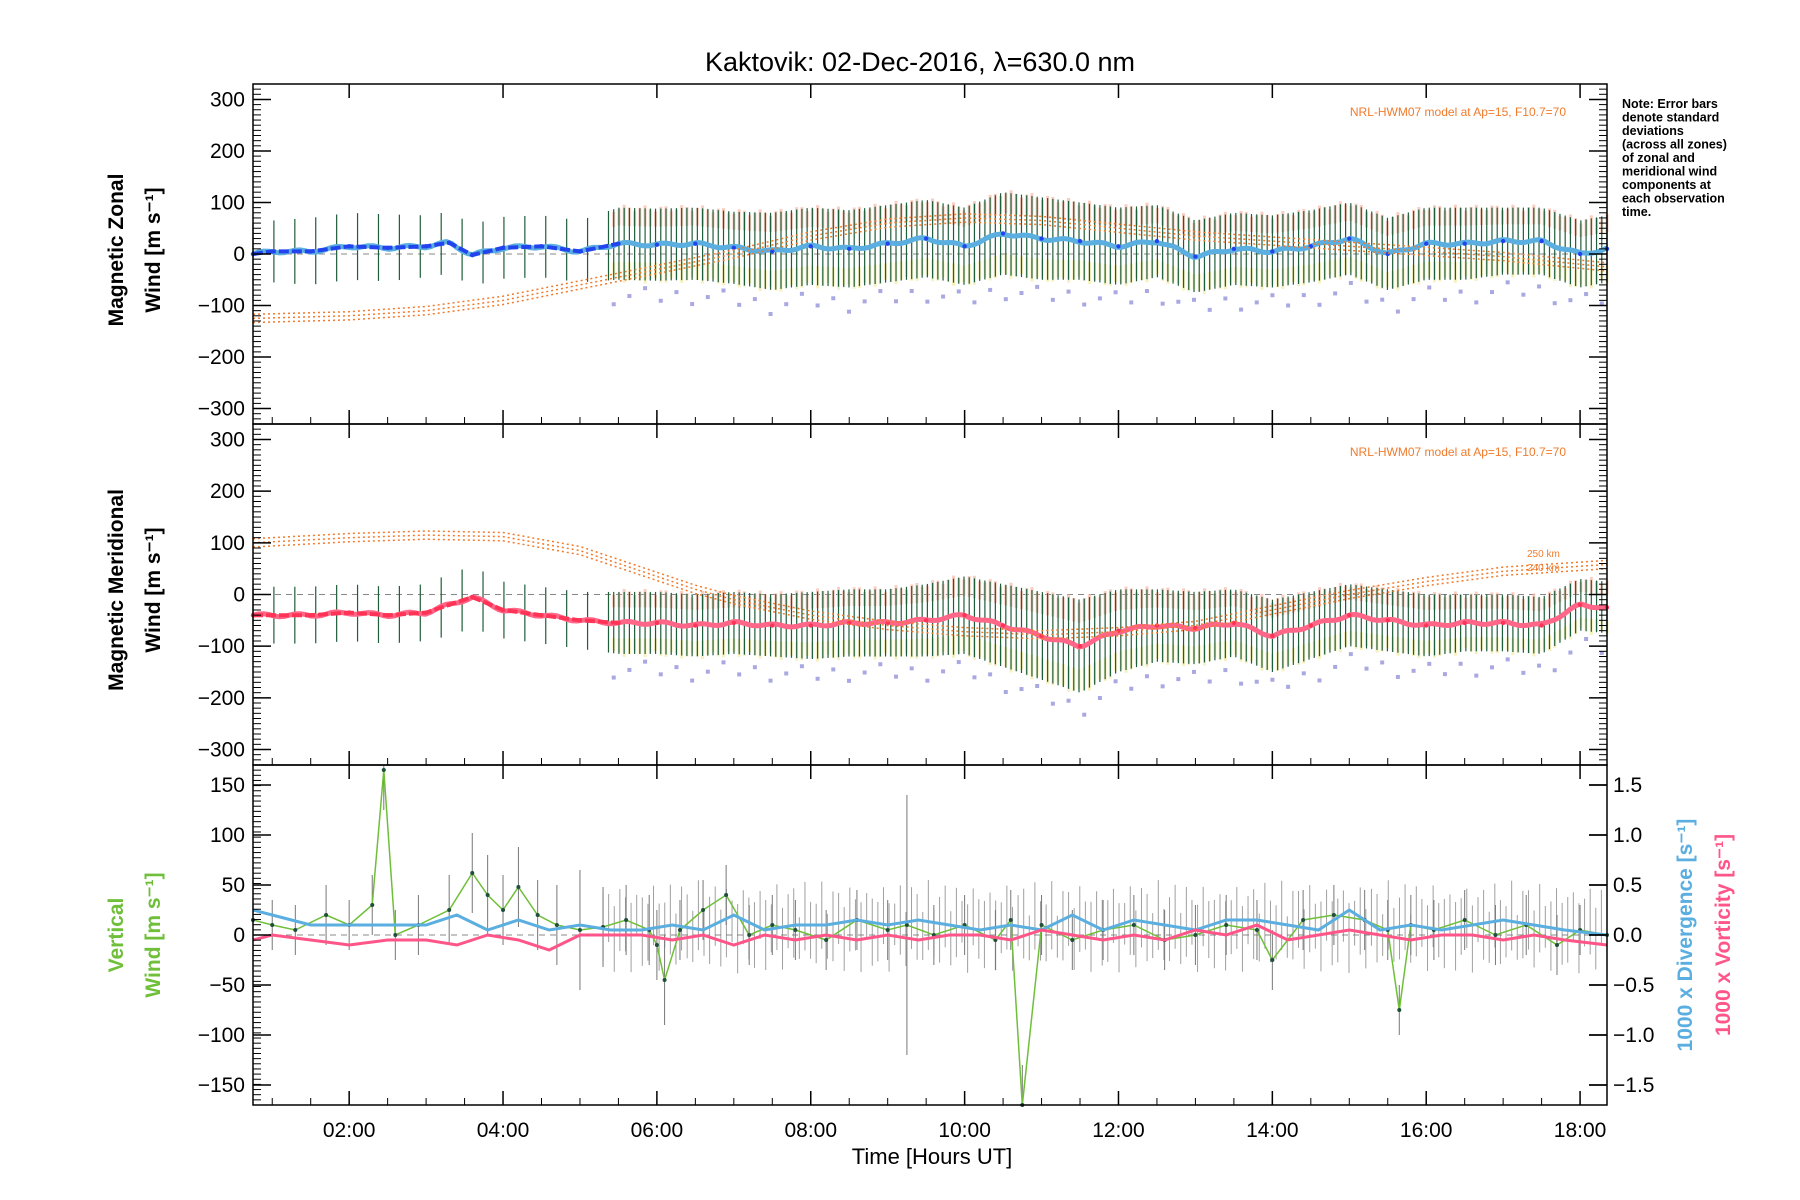 The image size is (1800, 1200). I want to click on zonal-ylabel-line2: Wind [m s⁻¹], so click(153, 249).